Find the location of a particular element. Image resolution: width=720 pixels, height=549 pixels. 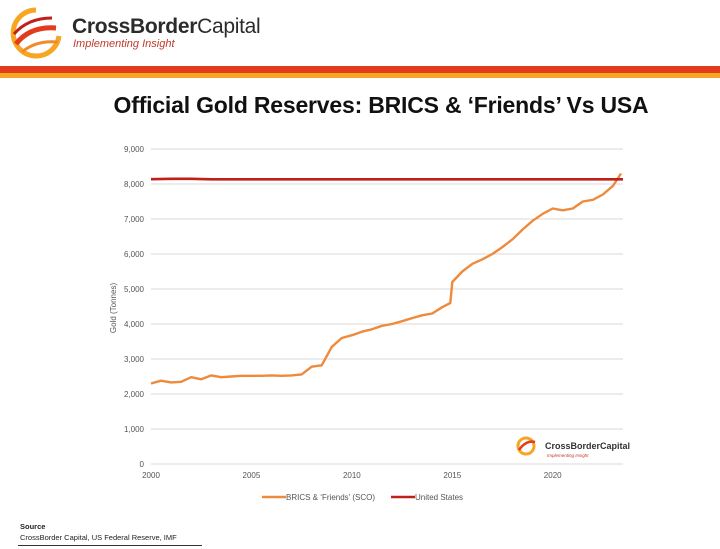

x-tick-label: 2015 is located at coordinates (452, 475).